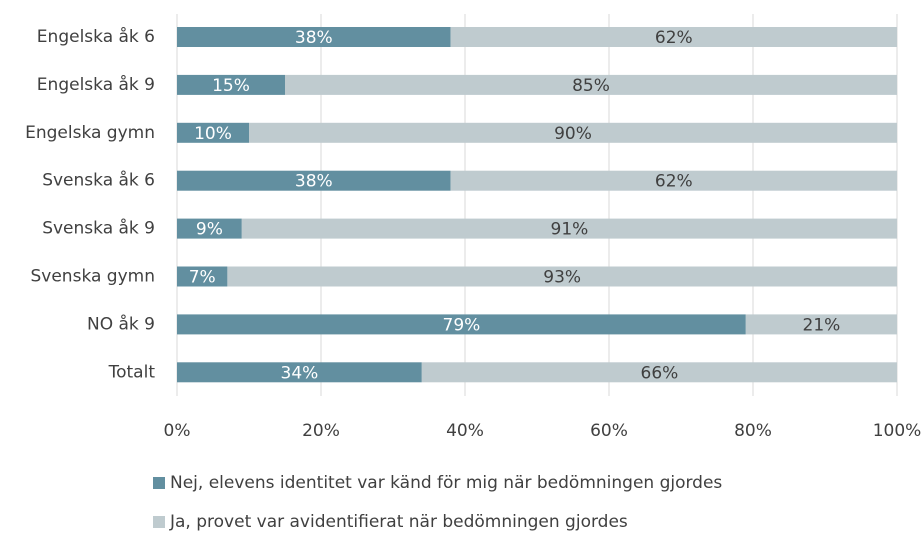 This screenshot has width=924, height=535. I want to click on data-label: 9%, so click(209, 230).